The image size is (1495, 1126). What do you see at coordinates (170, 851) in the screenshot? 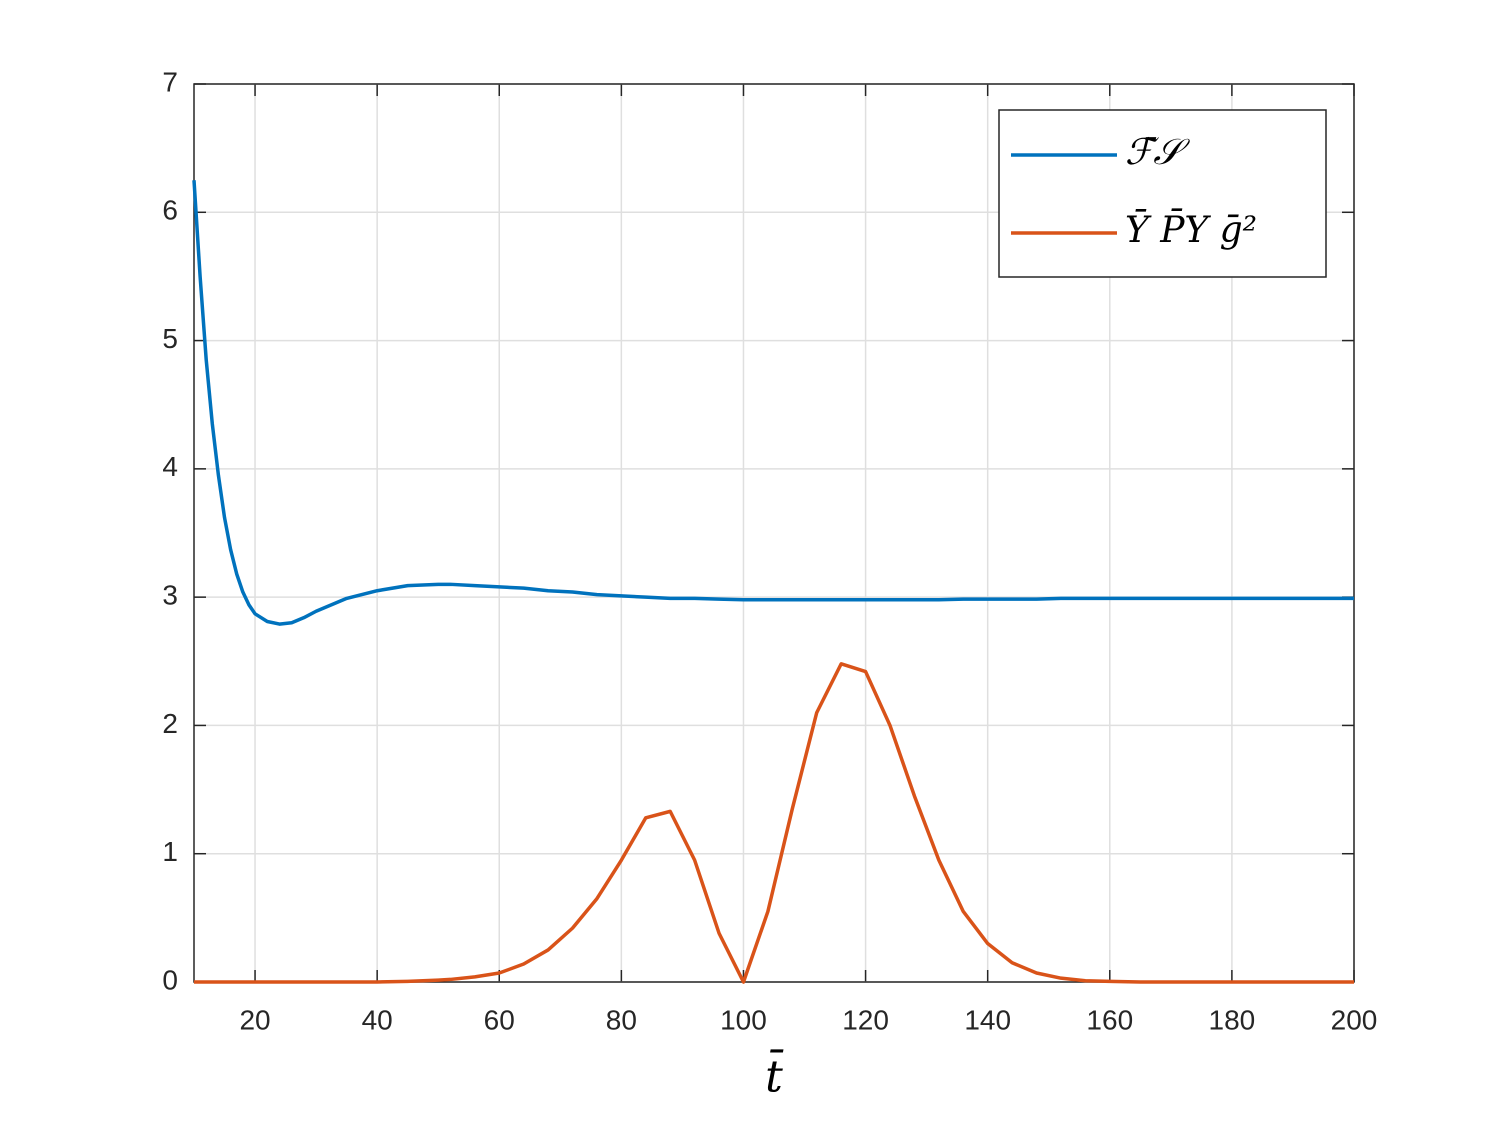
I see `y-tick-label: 1` at bounding box center [170, 851].